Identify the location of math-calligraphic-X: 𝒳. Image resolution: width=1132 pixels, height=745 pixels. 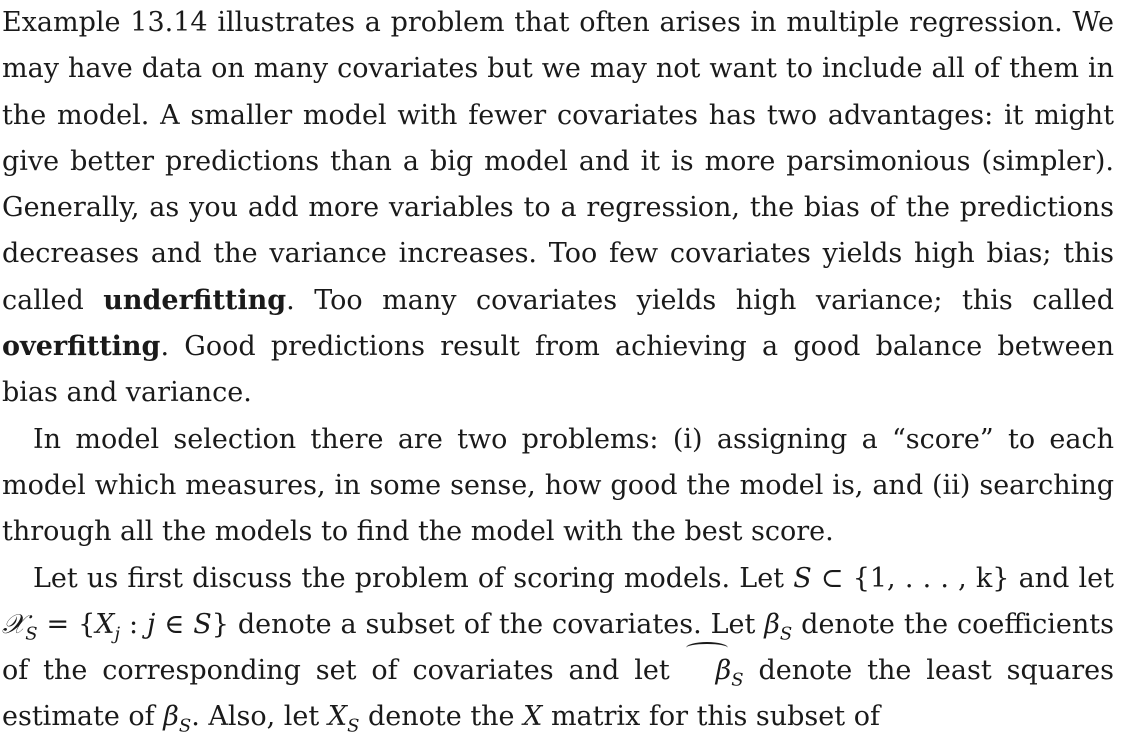
(14, 624).